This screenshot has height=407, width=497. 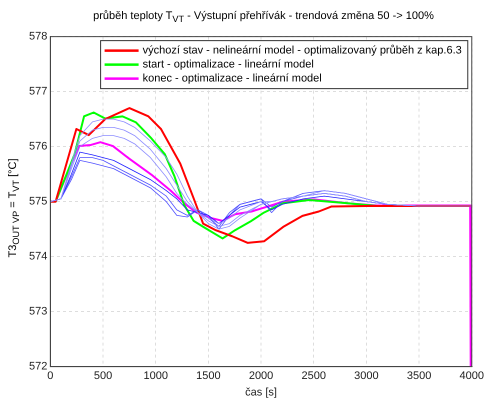 I want to click on x-tick-label: 1000, so click(x=155, y=376).